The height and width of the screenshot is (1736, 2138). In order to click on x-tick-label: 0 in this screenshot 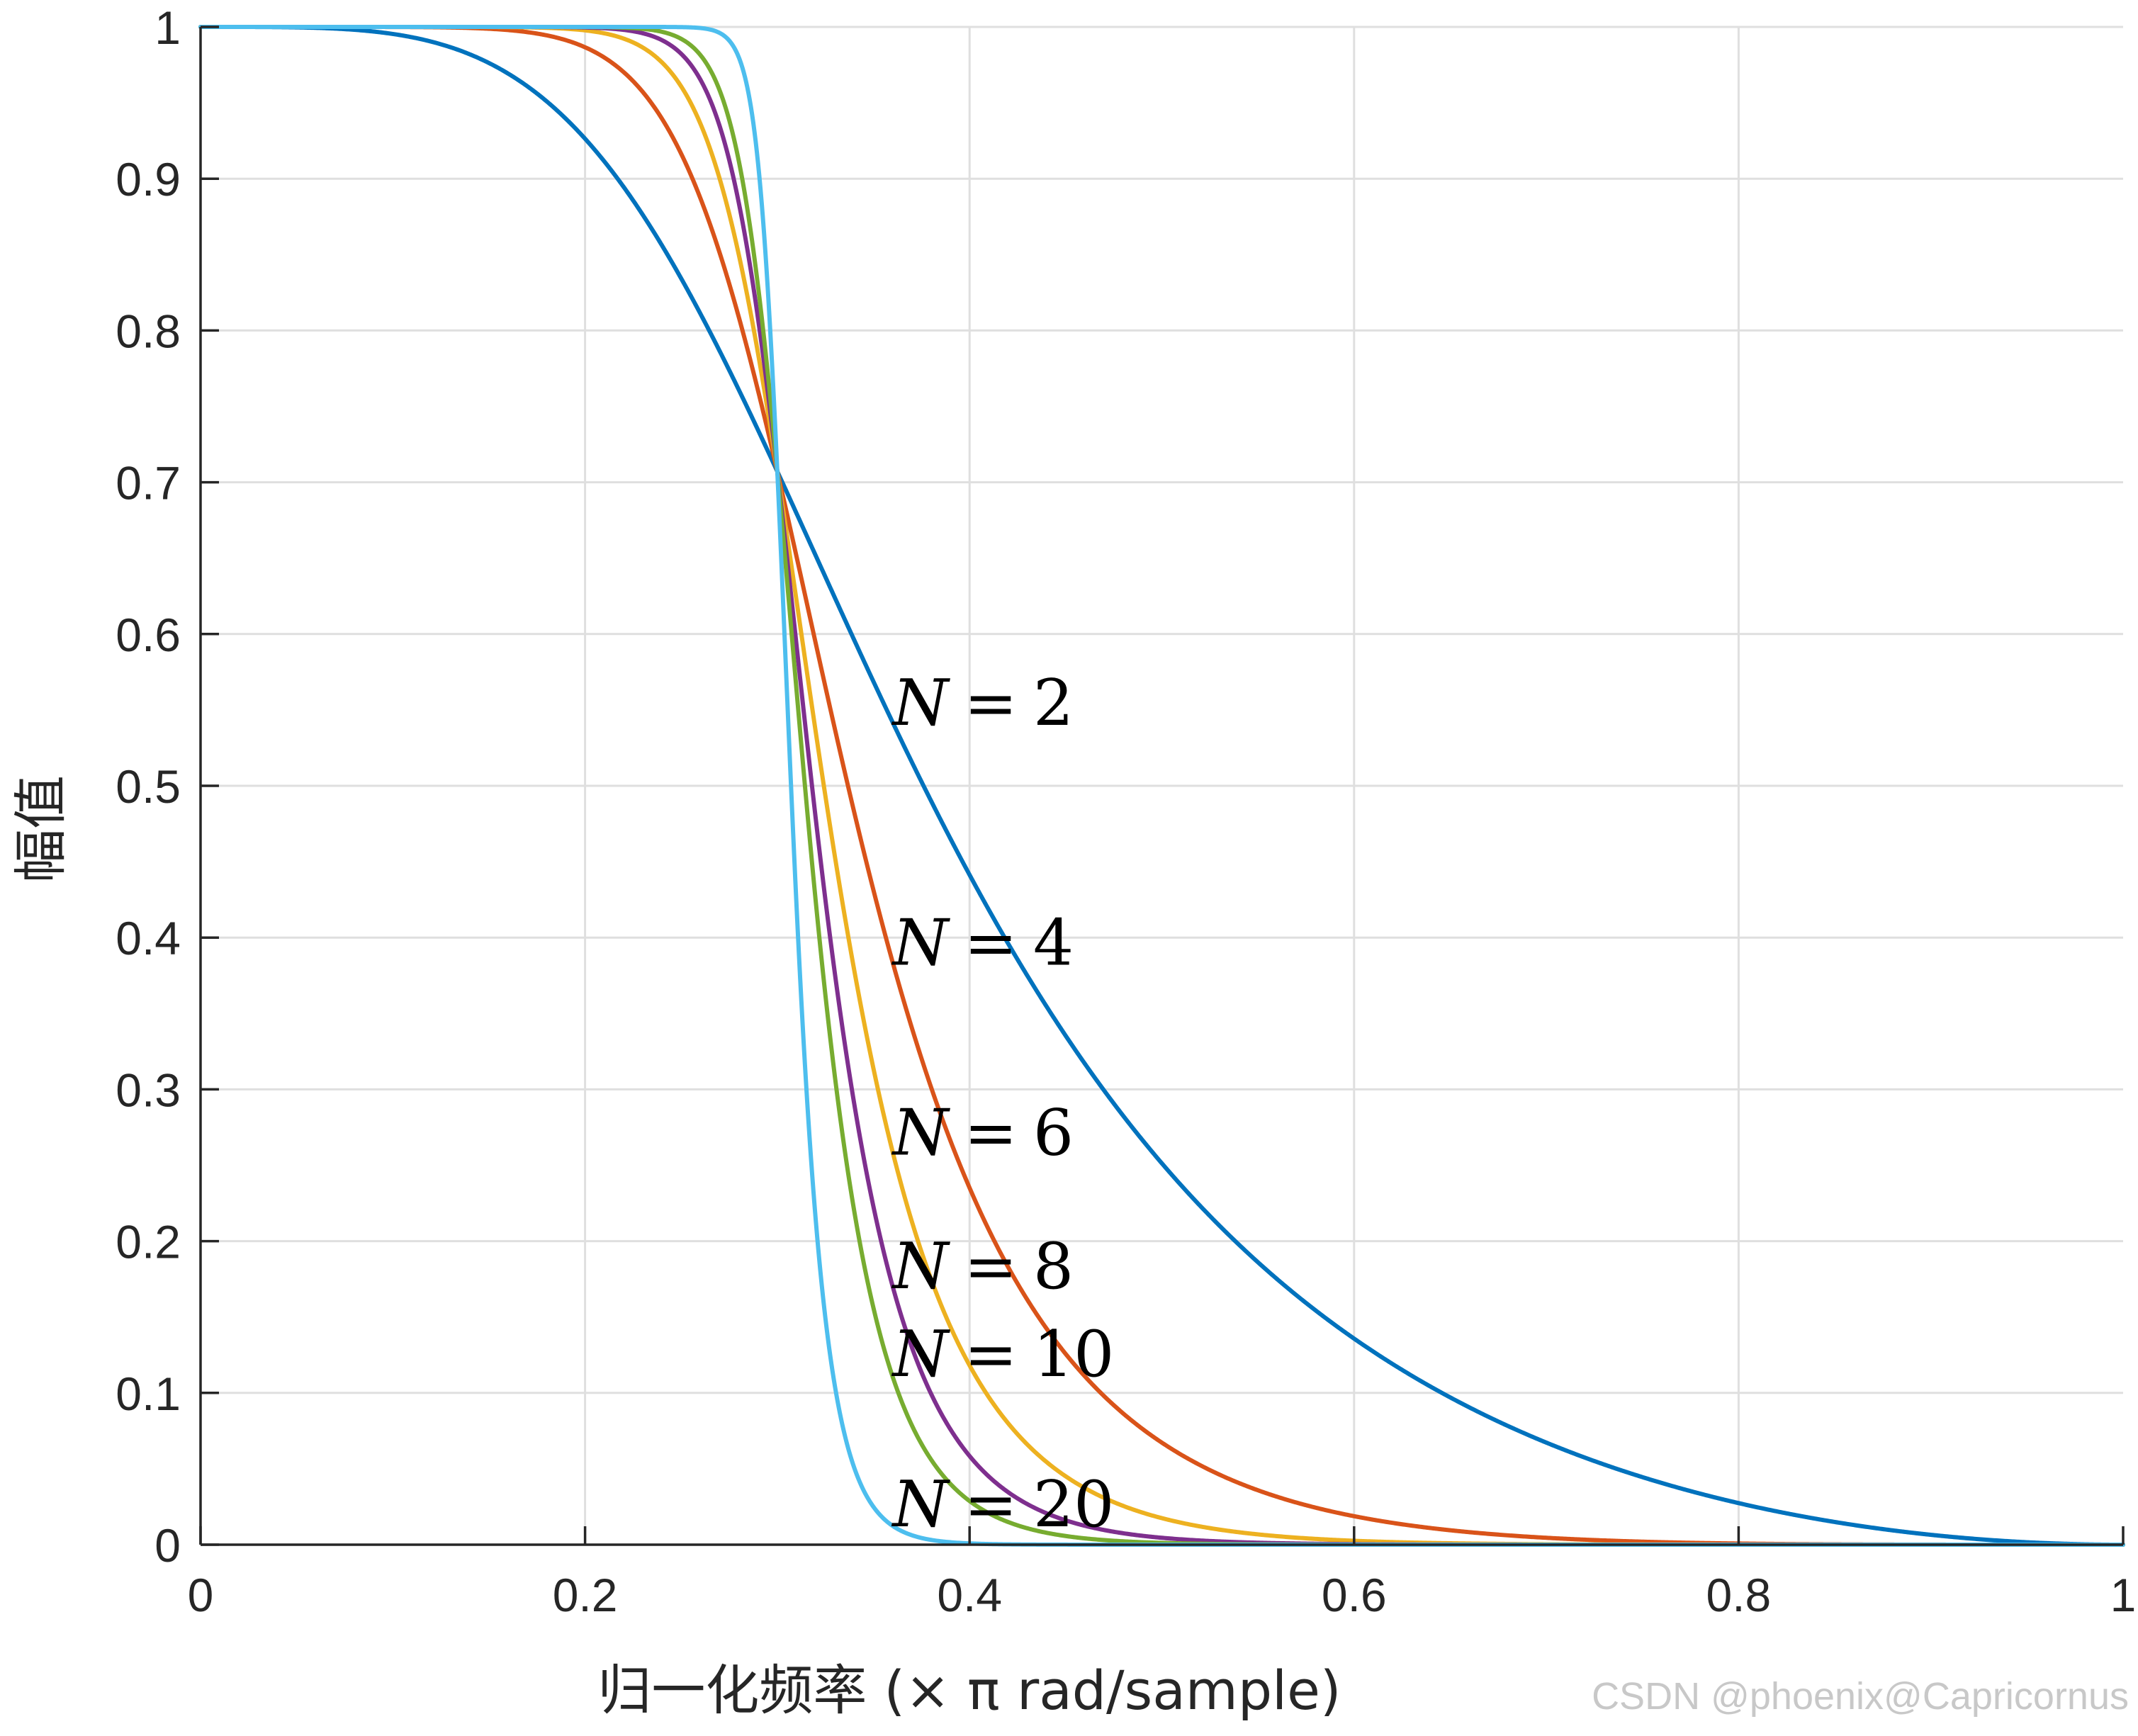, I will do `click(201, 1595)`.